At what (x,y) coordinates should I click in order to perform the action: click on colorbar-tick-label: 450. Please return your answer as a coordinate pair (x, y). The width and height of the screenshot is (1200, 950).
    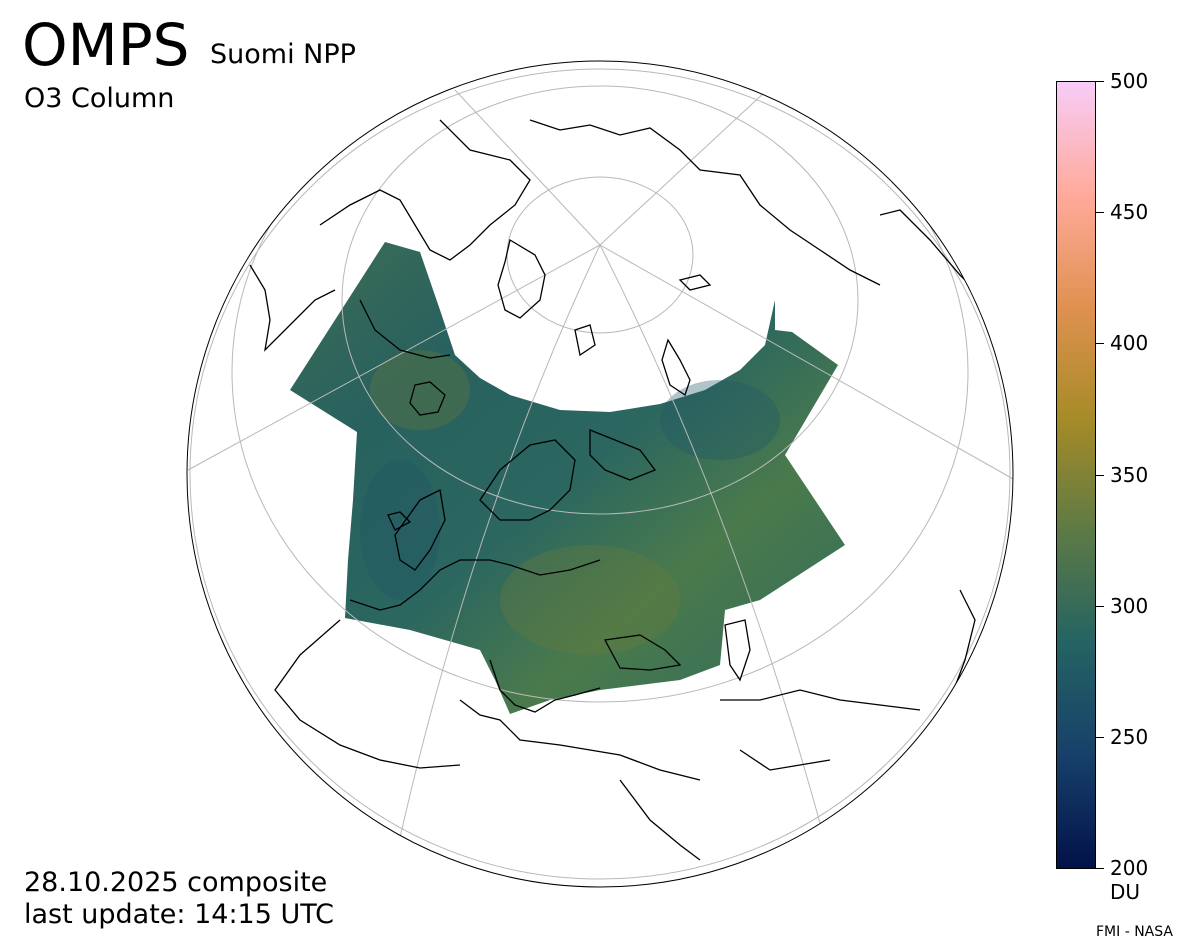
    Looking at the image, I should click on (1129, 212).